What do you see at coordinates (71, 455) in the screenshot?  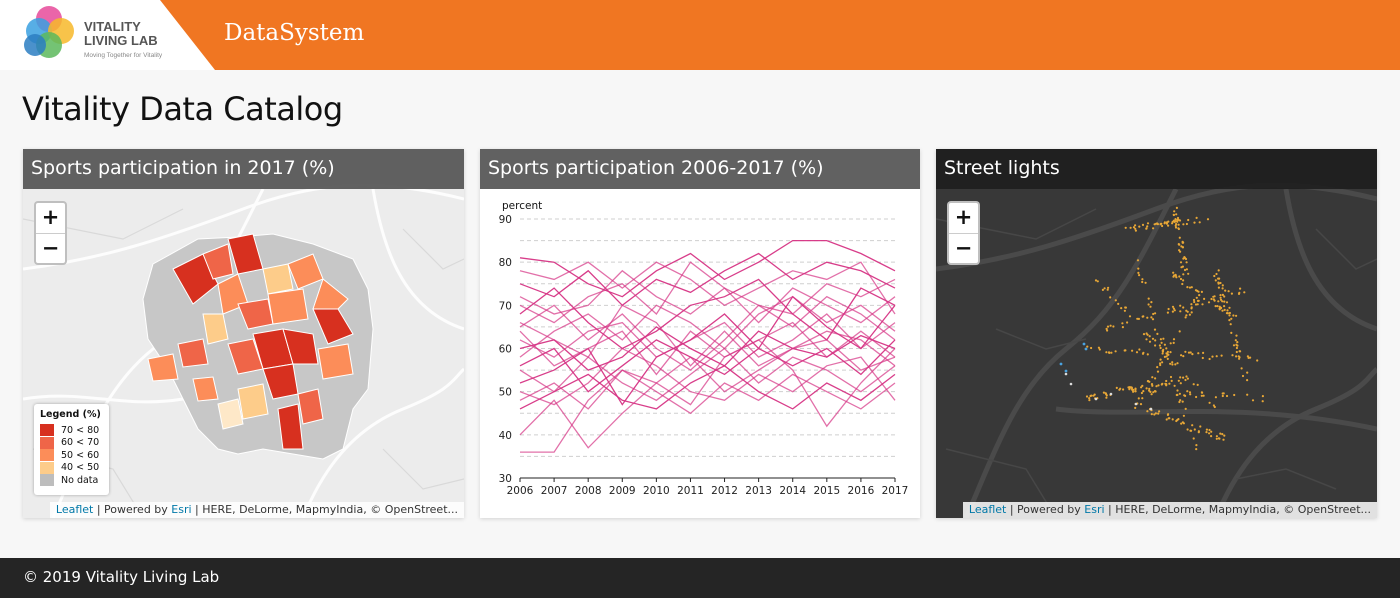 I see `legend-item: 50 < 60` at bounding box center [71, 455].